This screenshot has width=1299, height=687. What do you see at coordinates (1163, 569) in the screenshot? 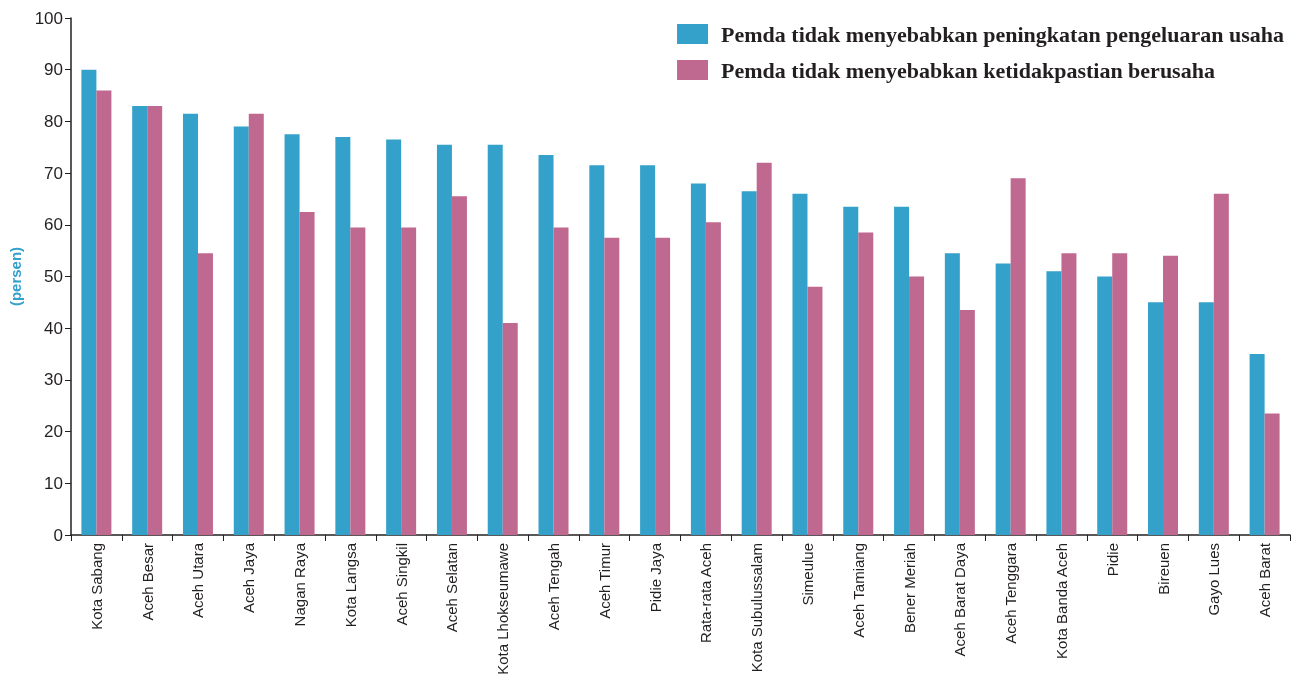
I see `x-tick-label: Bireuen` at bounding box center [1163, 569].